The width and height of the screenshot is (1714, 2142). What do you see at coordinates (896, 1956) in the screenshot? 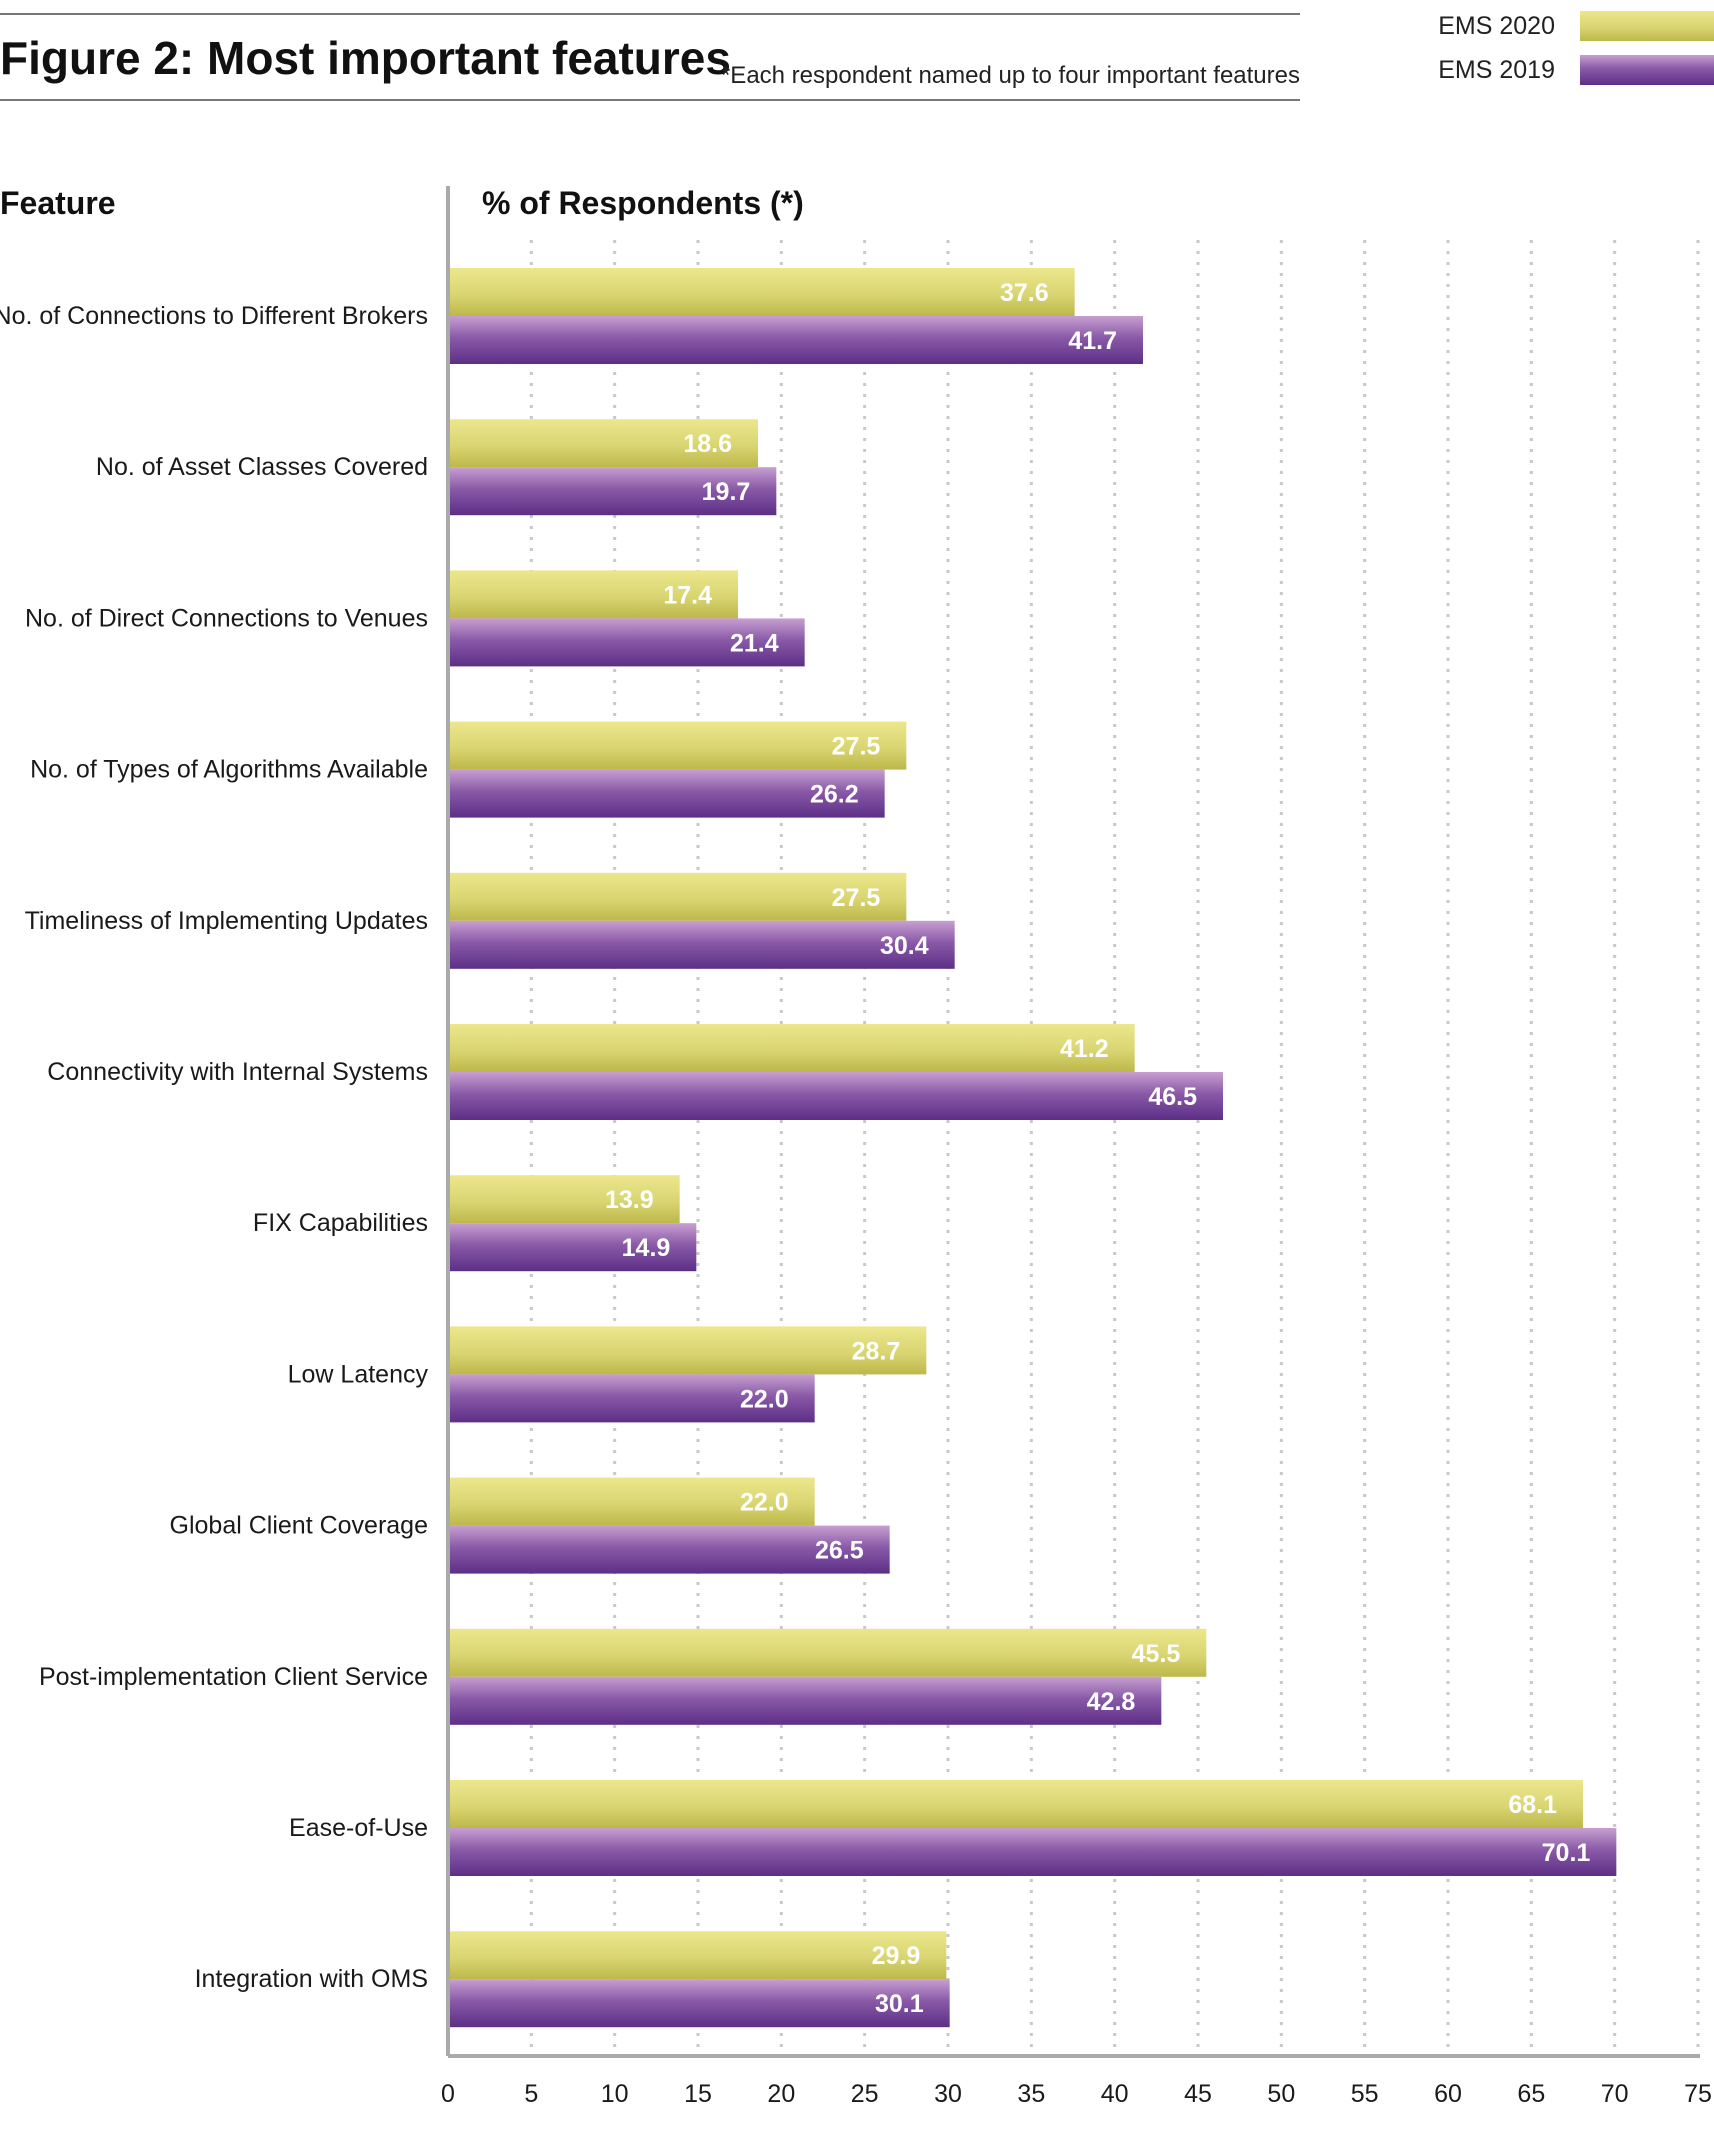
I see `value-label-ems2020: 29.9` at bounding box center [896, 1956].